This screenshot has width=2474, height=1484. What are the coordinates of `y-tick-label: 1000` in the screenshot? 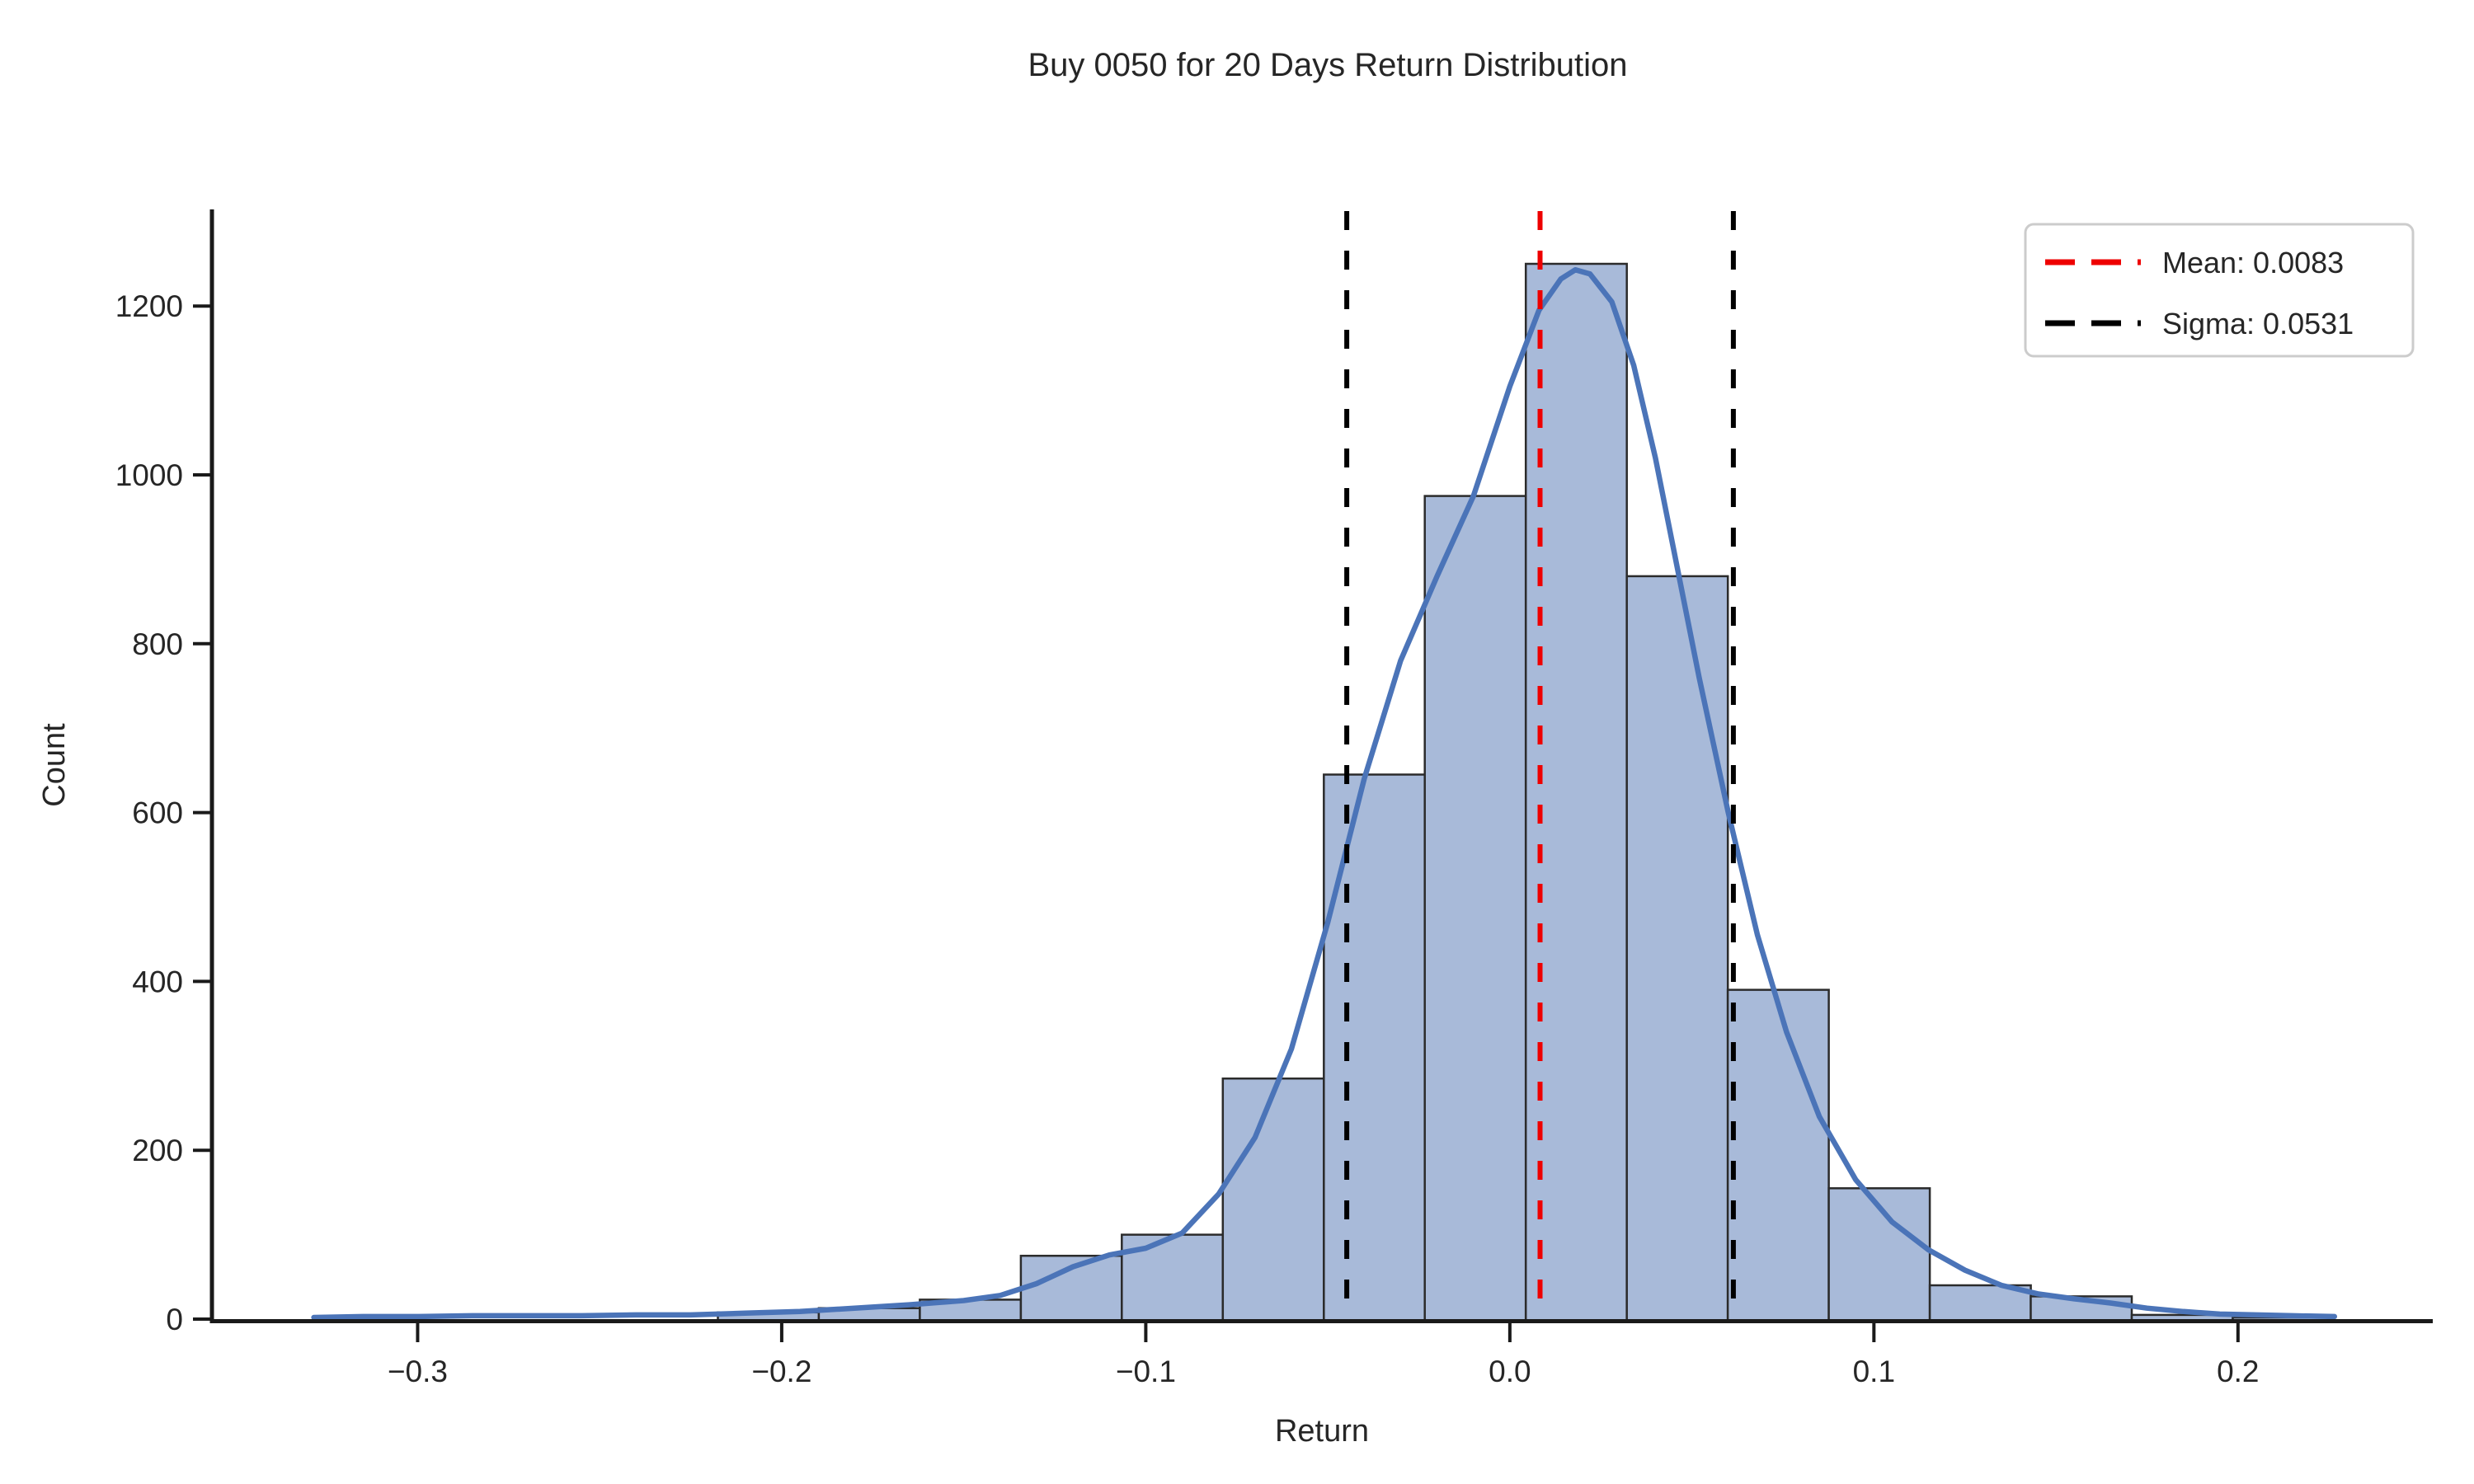 It's located at (149, 475).